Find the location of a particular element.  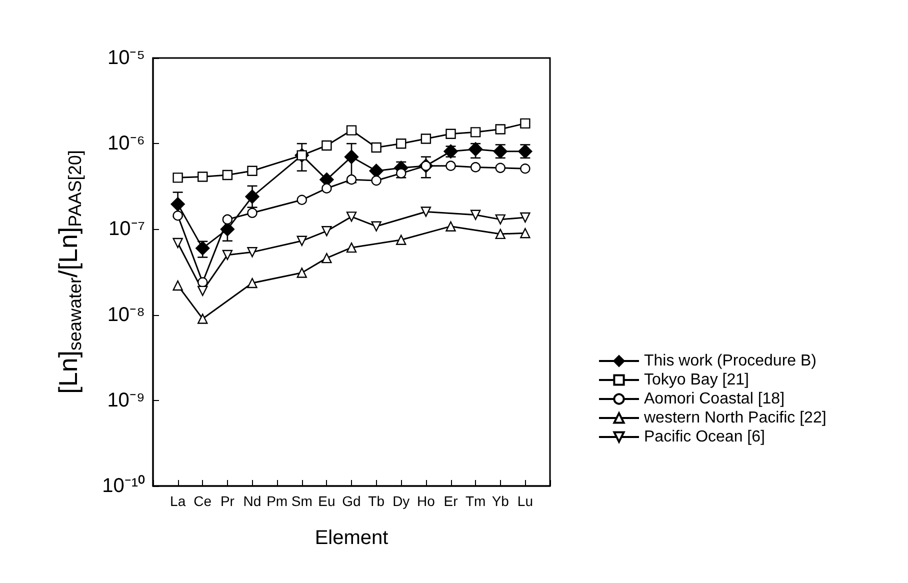

y-tick-label: 10⁻⁶ is located at coordinates (126, 143).